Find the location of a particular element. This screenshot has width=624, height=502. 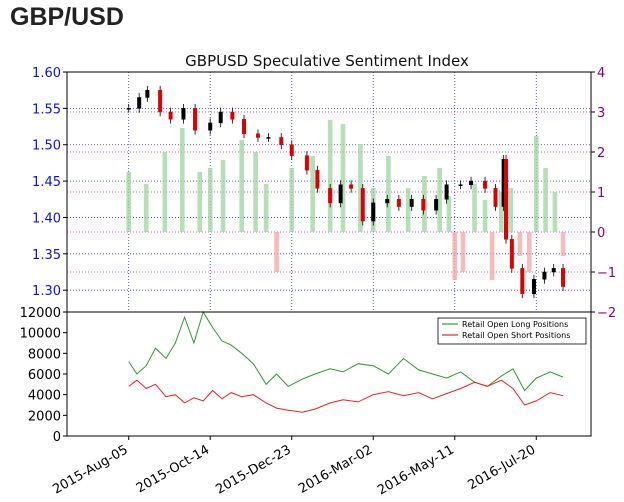

positions-tick-label: 8000 is located at coordinates (44, 354).